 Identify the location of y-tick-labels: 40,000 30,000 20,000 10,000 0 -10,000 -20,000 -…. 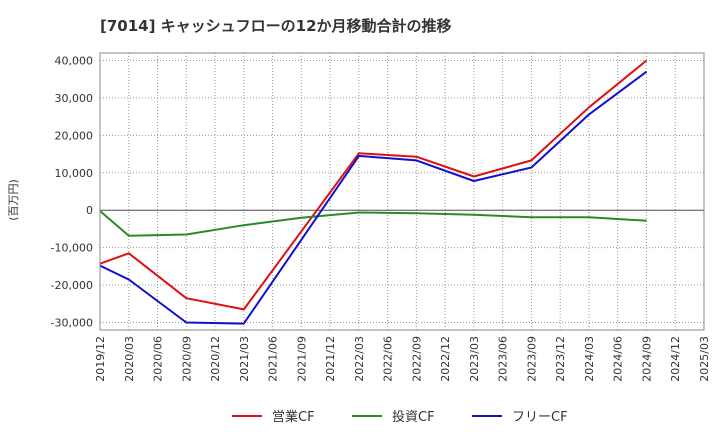
(72, 191).